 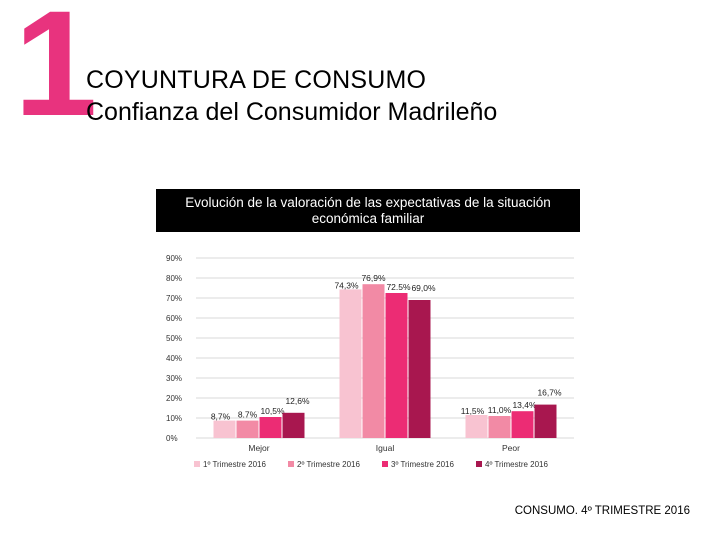 I want to click on y-tick-label: 80%, so click(x=174, y=278).